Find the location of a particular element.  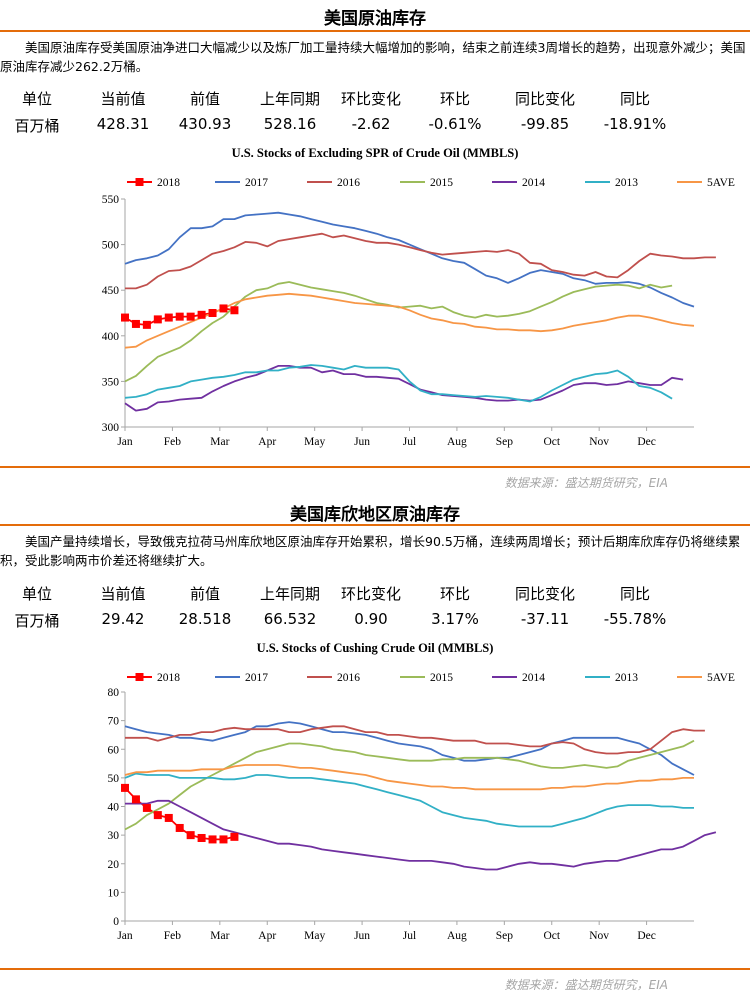

stats-value-cell: 29.42 is located at coordinates (123, 619).